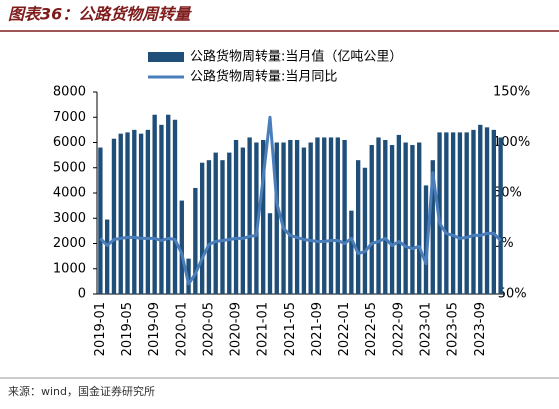  Describe the element at coordinates (69, 167) in the screenshot. I see `y-tick-label: 5000` at that location.